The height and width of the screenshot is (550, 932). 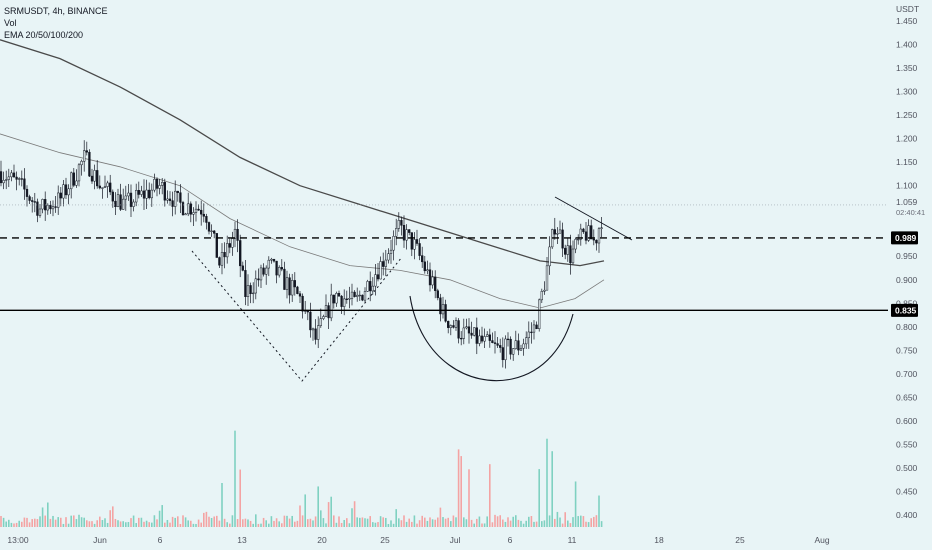 What do you see at coordinates (907, 327) in the screenshot?
I see `price-tick-label: 0.800` at bounding box center [907, 327].